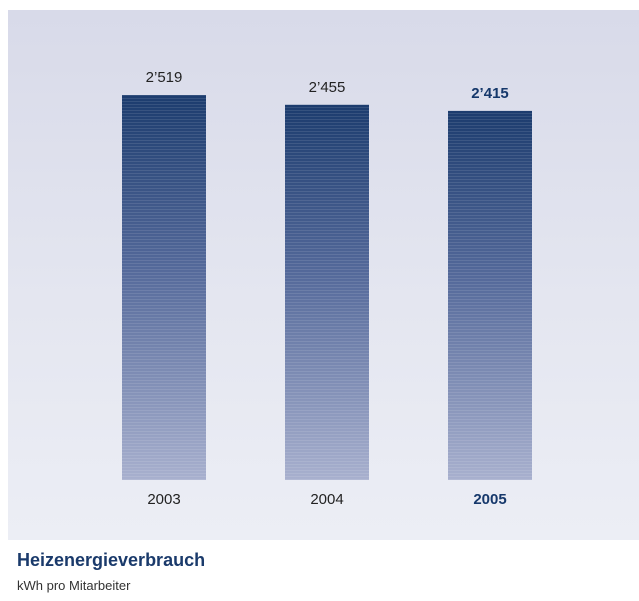 The height and width of the screenshot is (601, 639). What do you see at coordinates (164, 77) in the screenshot?
I see `value-label-2003: 2’519` at bounding box center [164, 77].